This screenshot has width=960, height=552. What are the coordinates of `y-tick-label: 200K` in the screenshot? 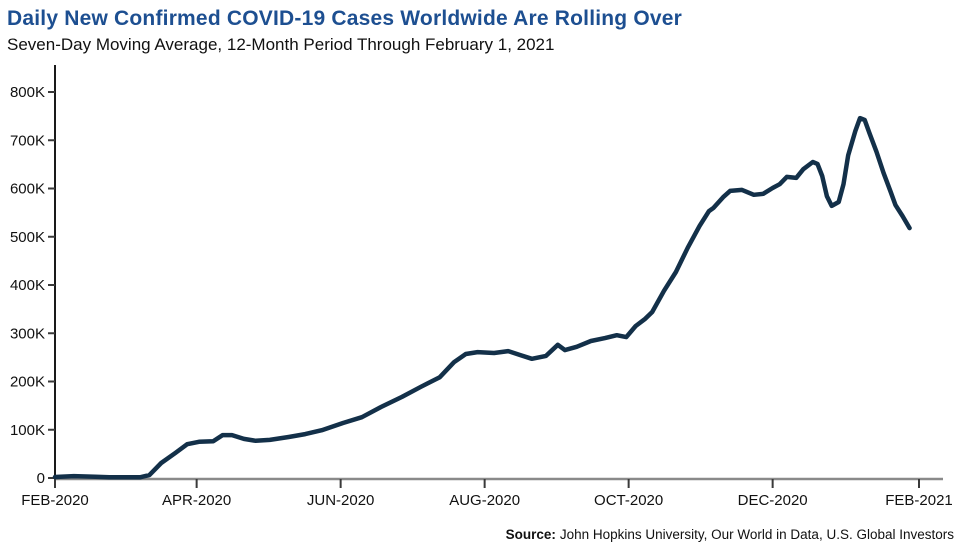 It's located at (27, 382).